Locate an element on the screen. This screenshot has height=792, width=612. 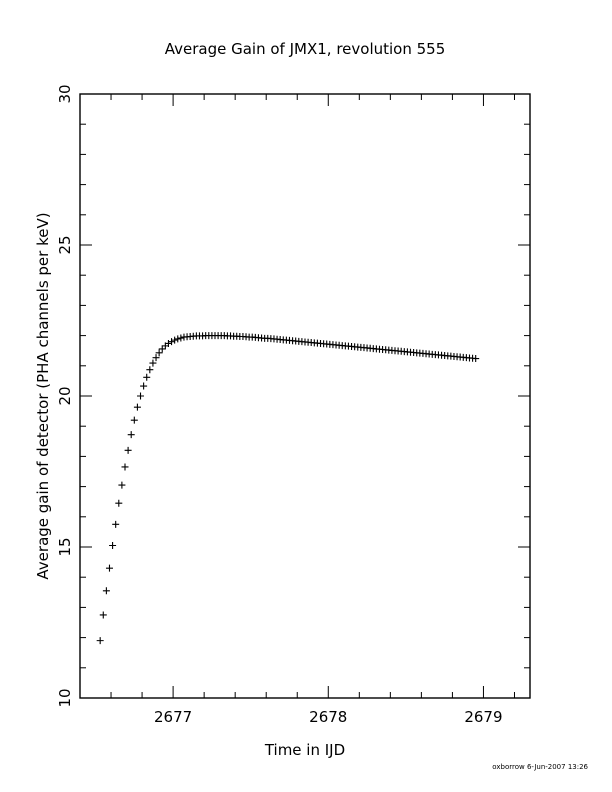
y-tick-label: 10 is located at coordinates (65, 697).